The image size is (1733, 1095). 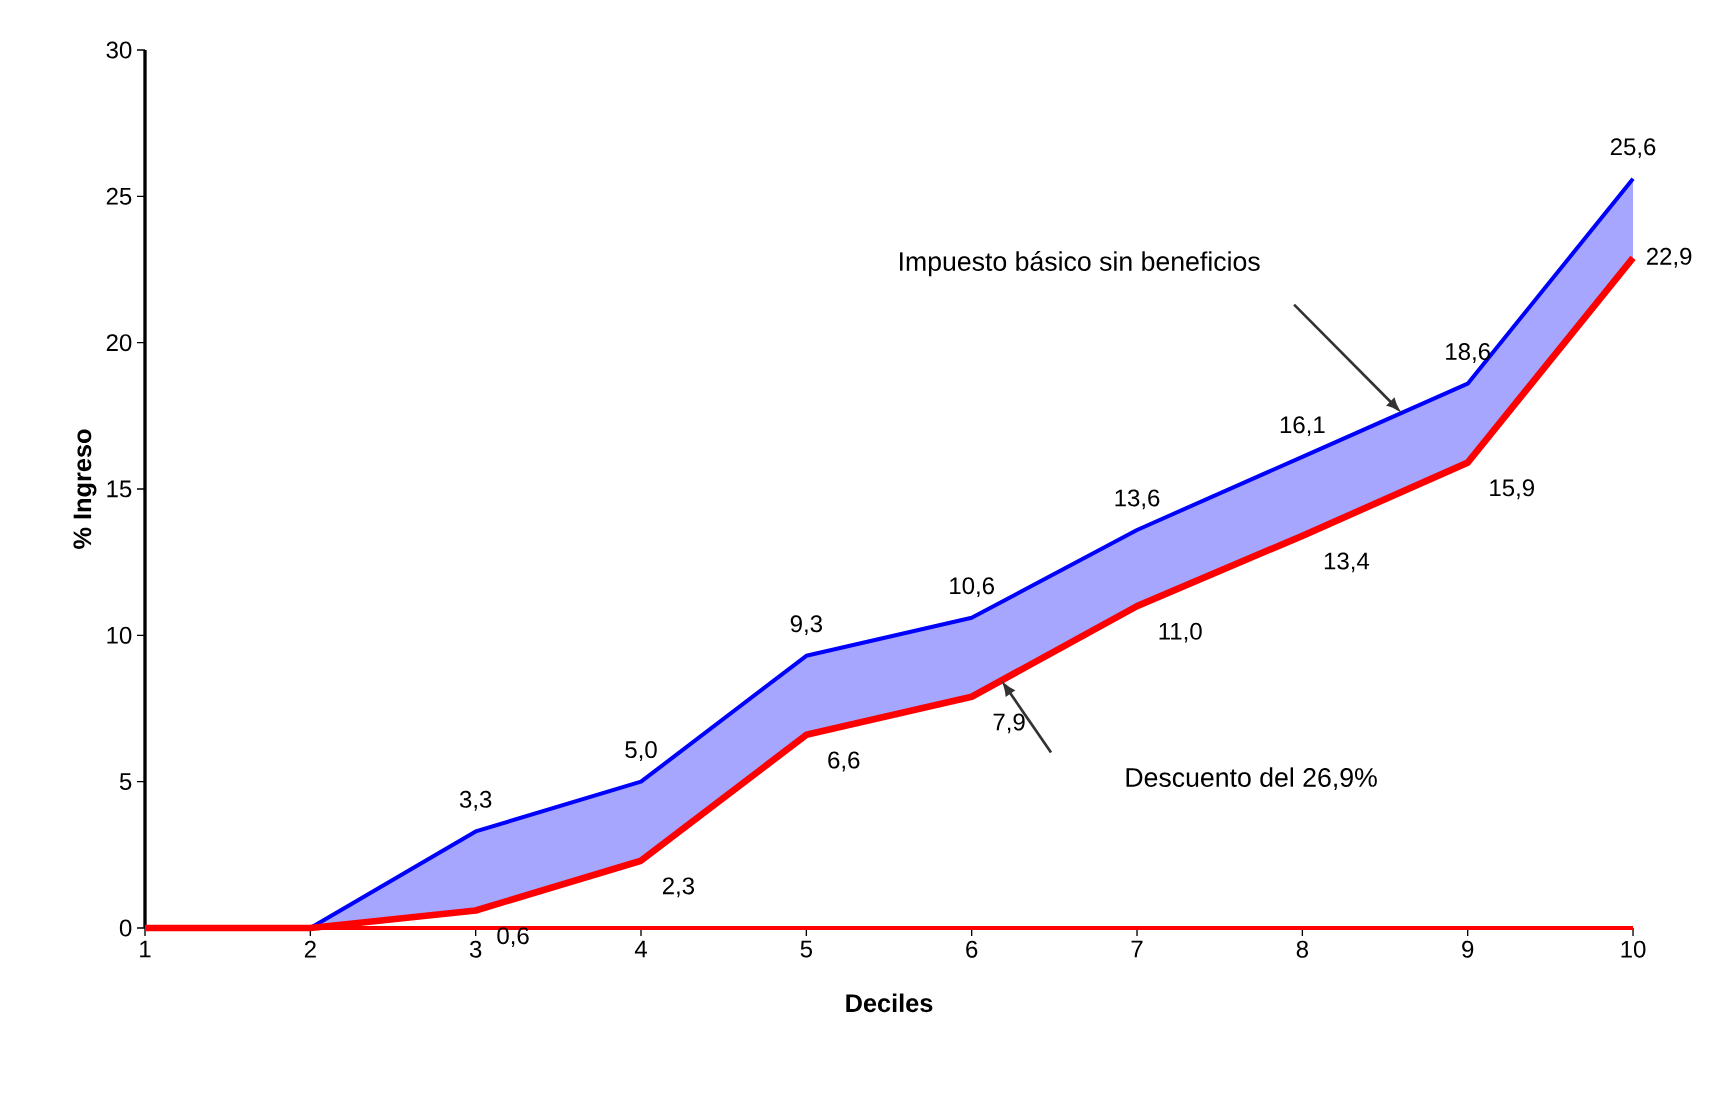 What do you see at coordinates (119, 343) in the screenshot?
I see `y-tick-label: 20` at bounding box center [119, 343].